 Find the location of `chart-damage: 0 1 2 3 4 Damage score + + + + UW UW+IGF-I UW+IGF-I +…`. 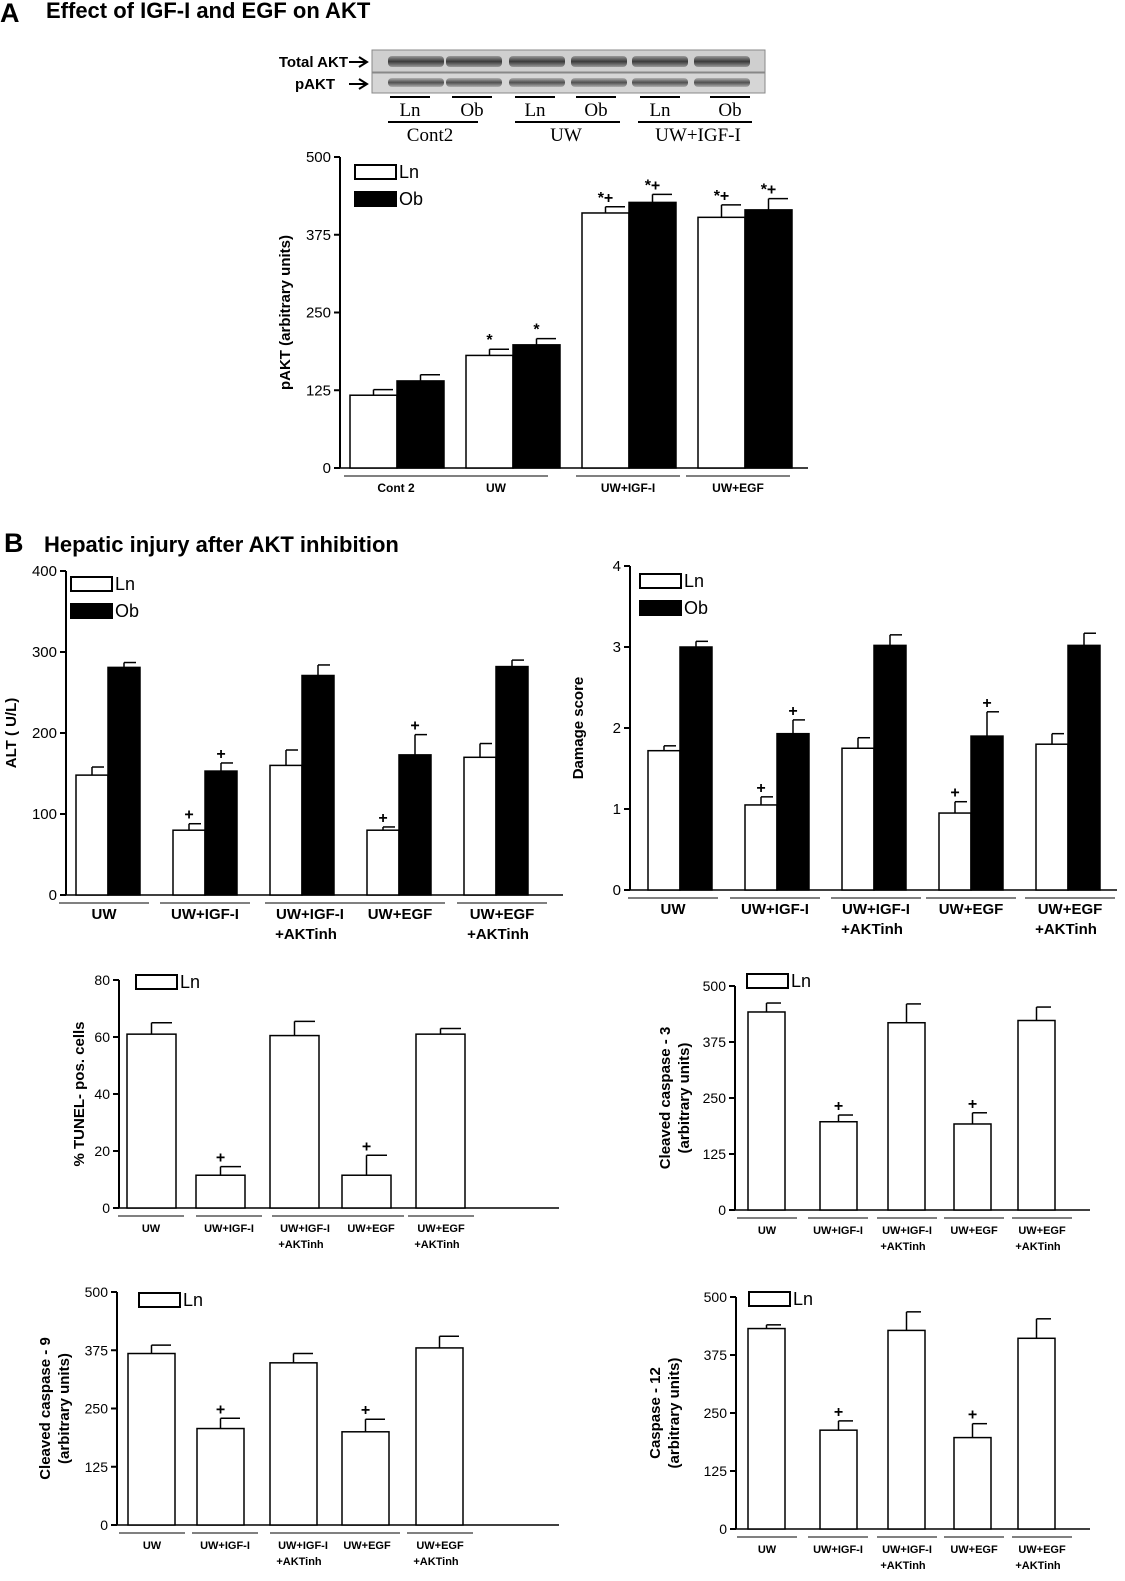

chart-damage: 0 1 2 3 4 Damage score + + + + UW UW+IGF-I UW+IGF-I +… is located at coordinates (843, 748).